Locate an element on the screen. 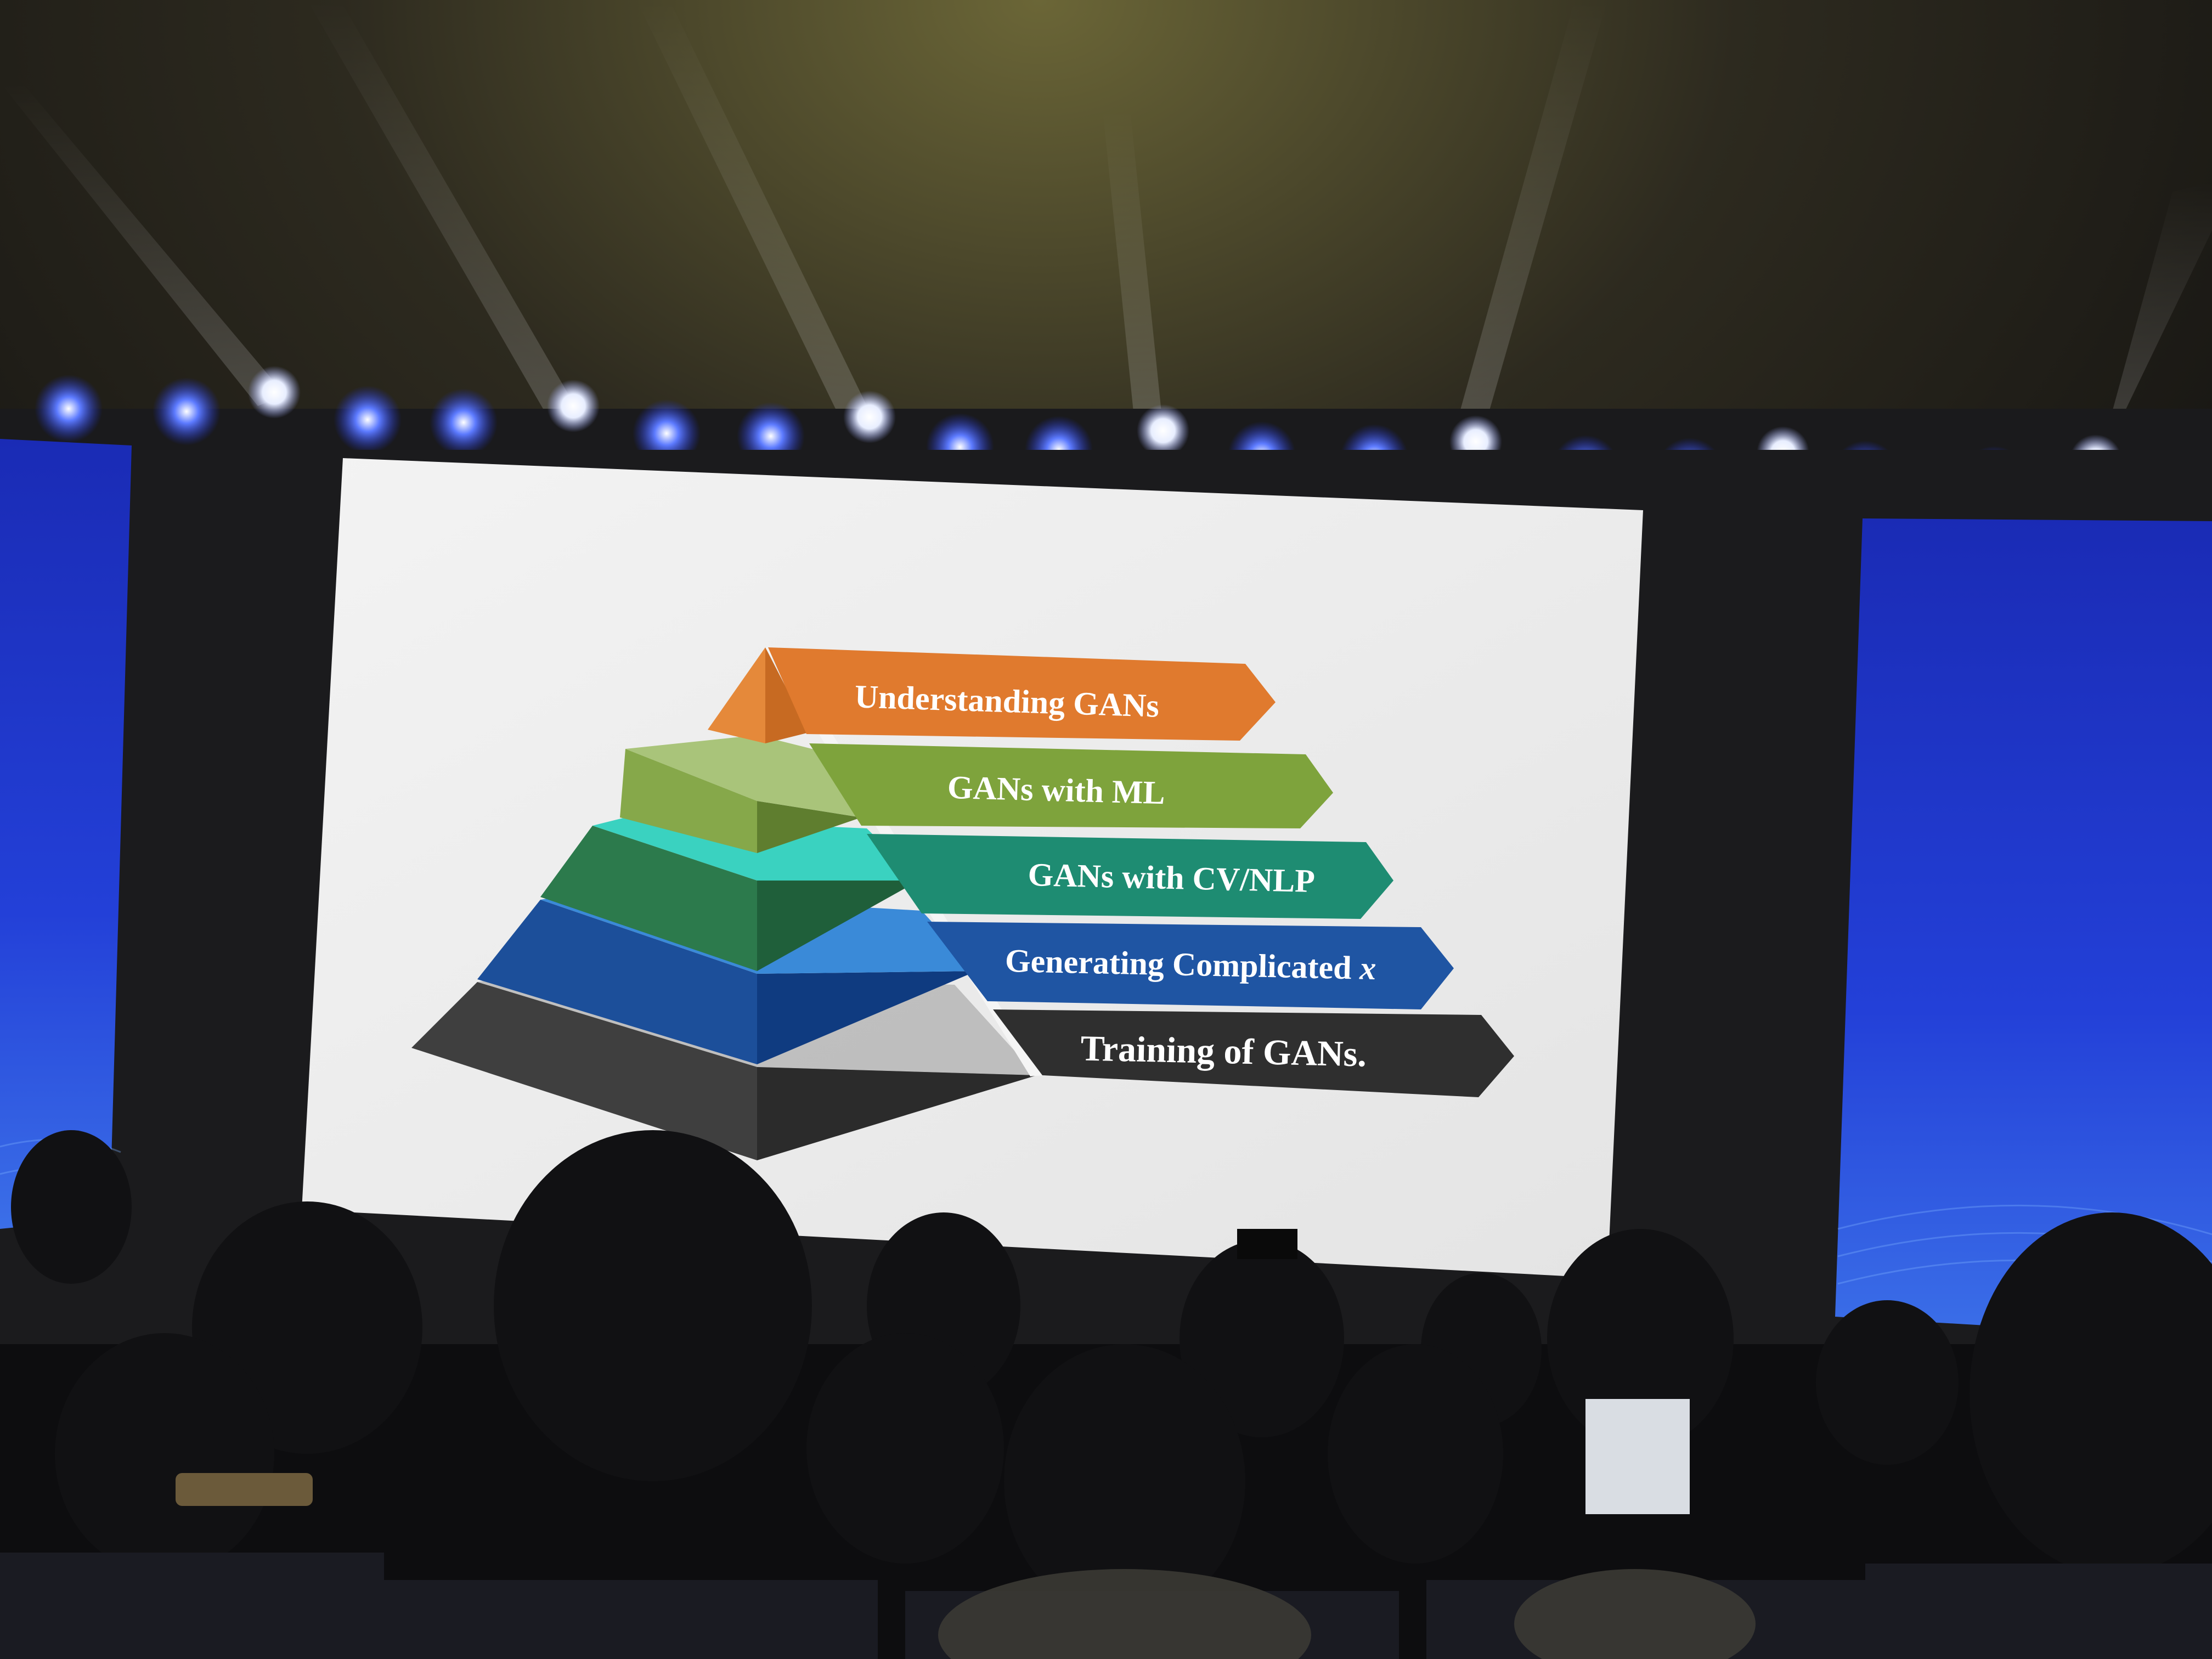 This screenshot has width=2212, height=1659. label-banner-generating: Generating Complicated x is located at coordinates (1190, 966).